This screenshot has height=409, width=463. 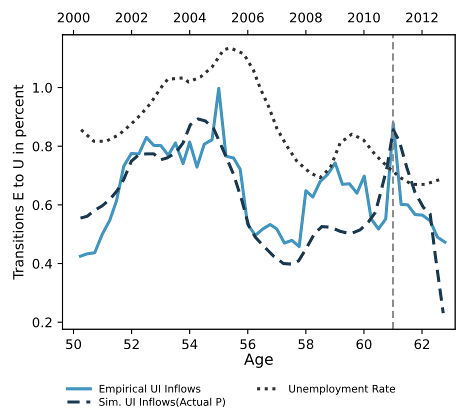 What do you see at coordinates (42, 263) in the screenshot?
I see `y-tick-label: 0.4` at bounding box center [42, 263].